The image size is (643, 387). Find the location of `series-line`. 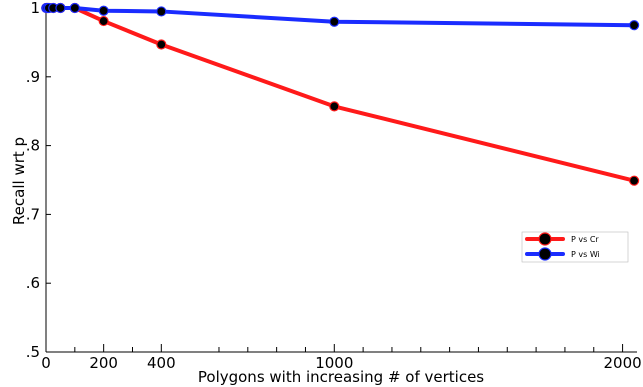

series-line is located at coordinates (340, 17).